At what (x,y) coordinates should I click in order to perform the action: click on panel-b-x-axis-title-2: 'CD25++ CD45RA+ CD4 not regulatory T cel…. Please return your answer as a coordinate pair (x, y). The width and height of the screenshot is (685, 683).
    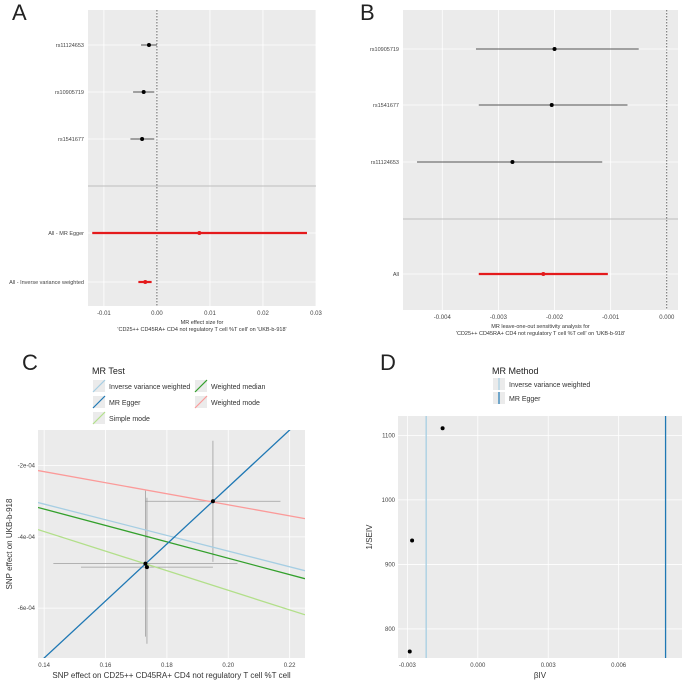
    Looking at the image, I should click on (540, 334).